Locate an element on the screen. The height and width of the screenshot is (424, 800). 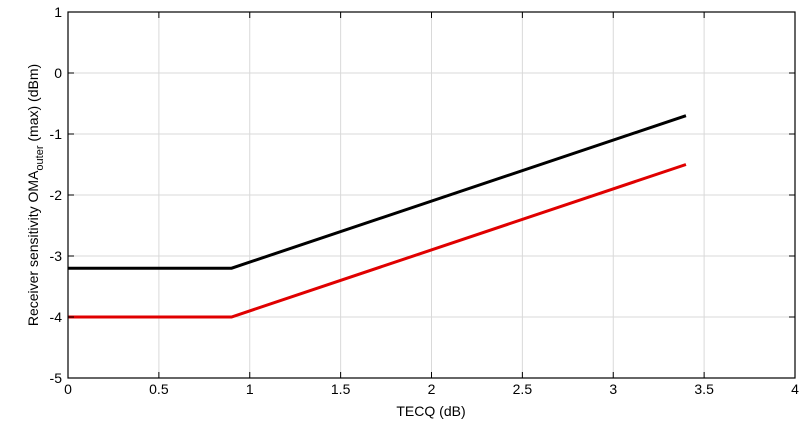
y-tick-label: -3 is located at coordinates (56, 256).